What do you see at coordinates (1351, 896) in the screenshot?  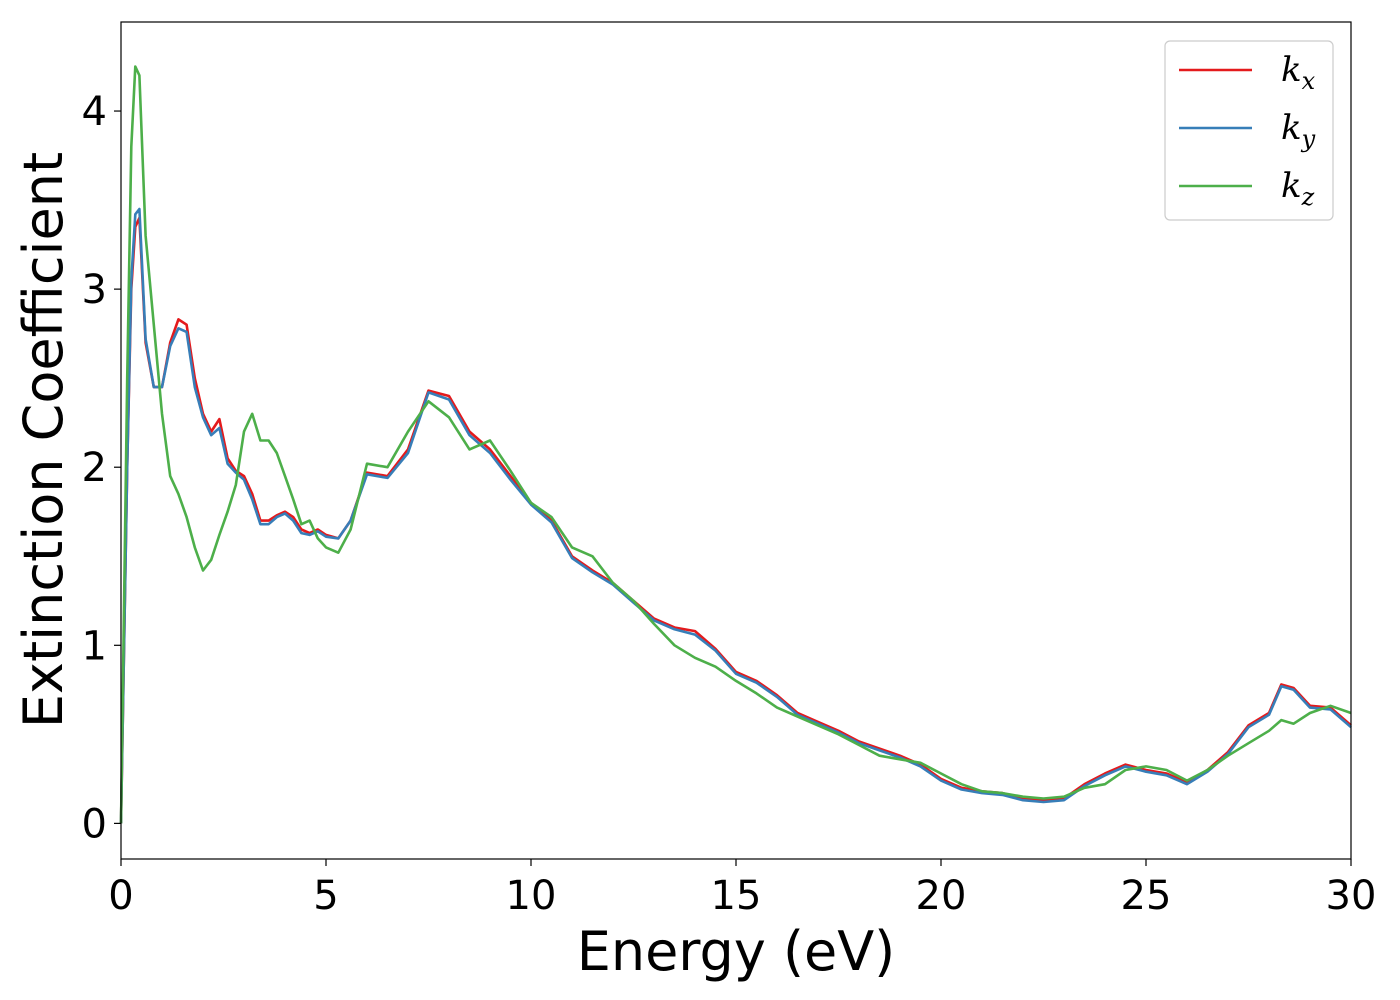 I see `x-tick-label: 30` at bounding box center [1351, 896].